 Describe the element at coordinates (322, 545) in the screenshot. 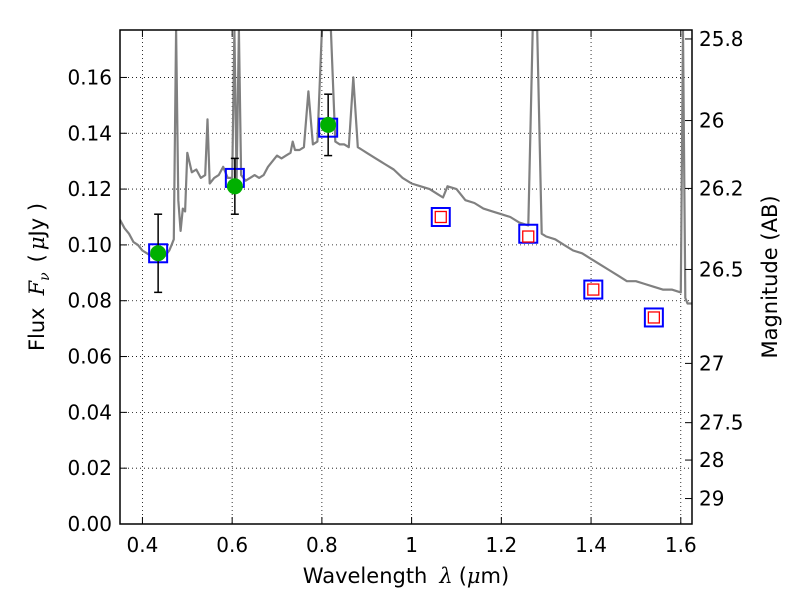

I see `x-tick-label: 0.8` at that location.